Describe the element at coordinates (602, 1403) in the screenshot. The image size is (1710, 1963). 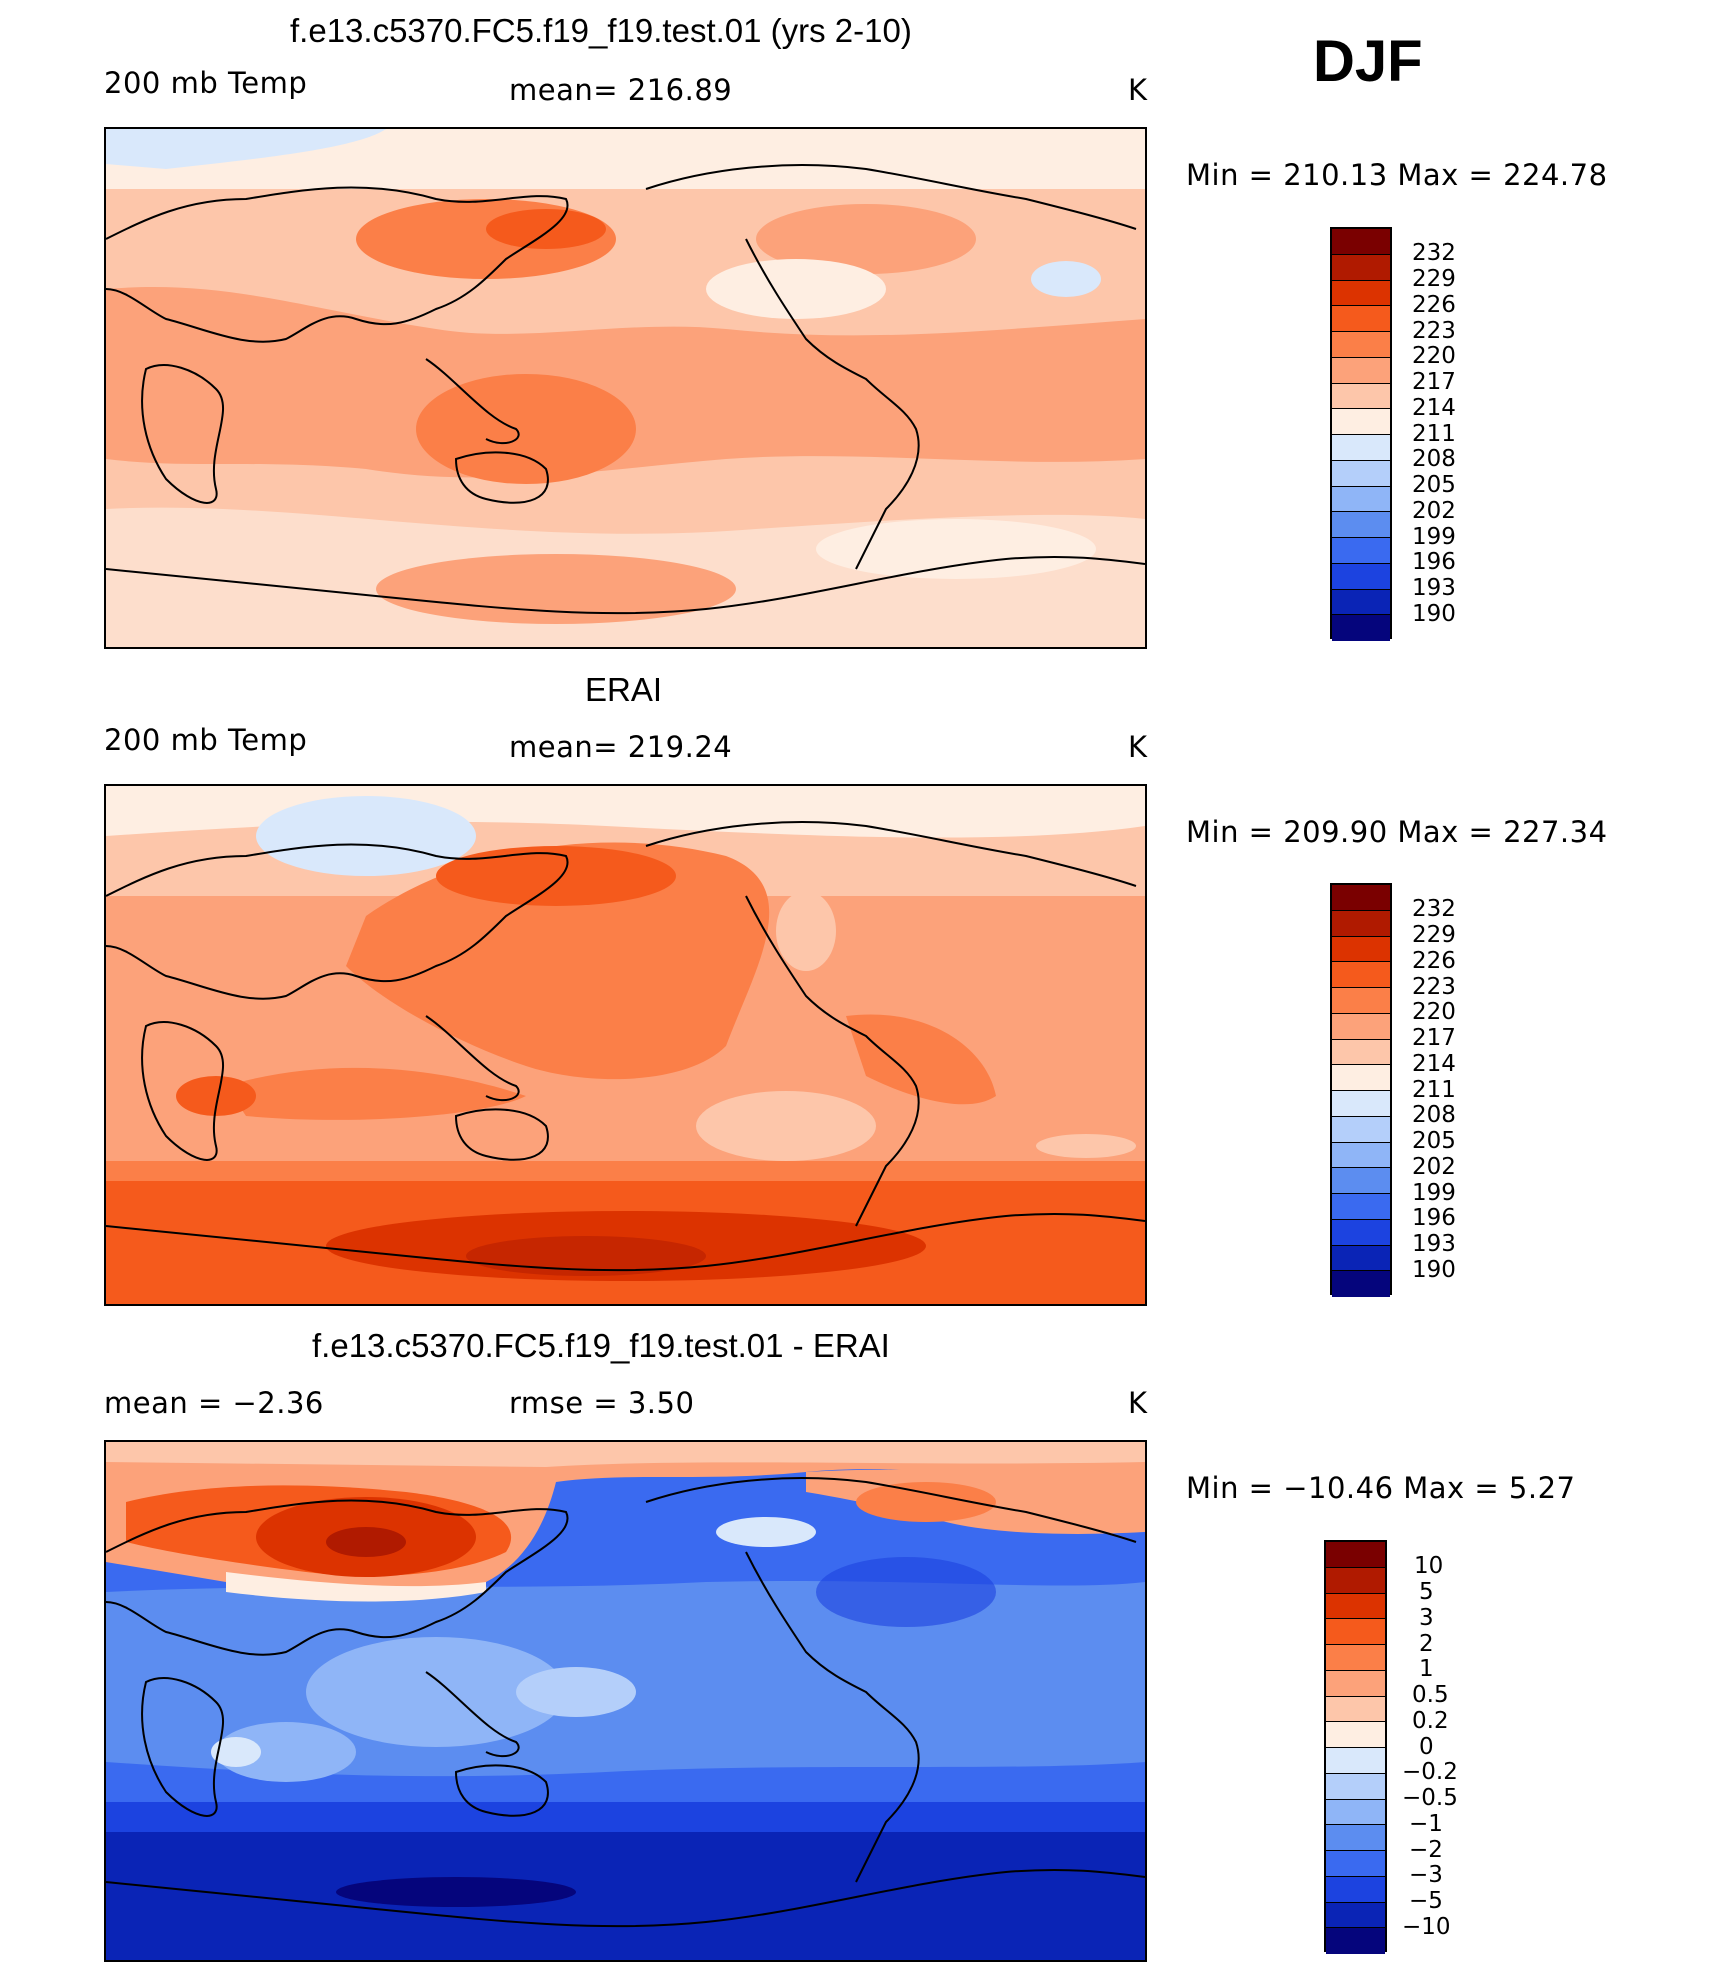
I see `panel-3-rmse-label: rmse = 3.50` at that location.